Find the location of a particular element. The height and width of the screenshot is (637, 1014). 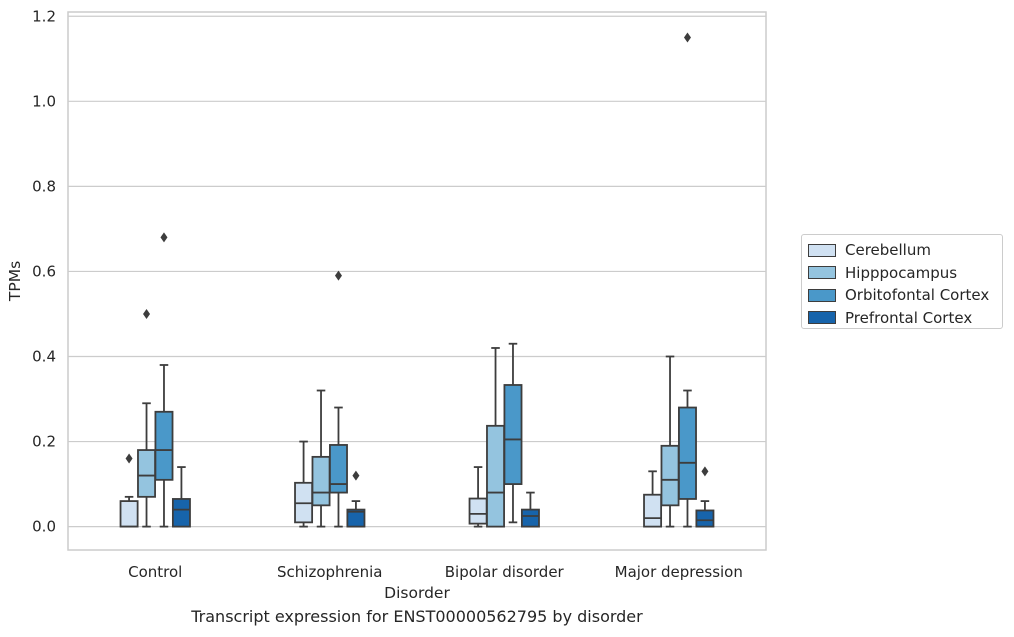

y-tick-label: 0.8 is located at coordinates (44, 186).